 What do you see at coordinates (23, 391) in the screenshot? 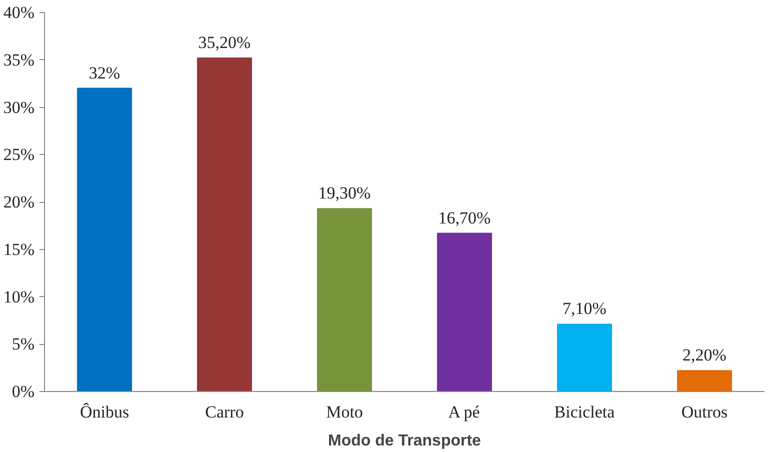
I see `y-tick-label: 0%` at bounding box center [23, 391].